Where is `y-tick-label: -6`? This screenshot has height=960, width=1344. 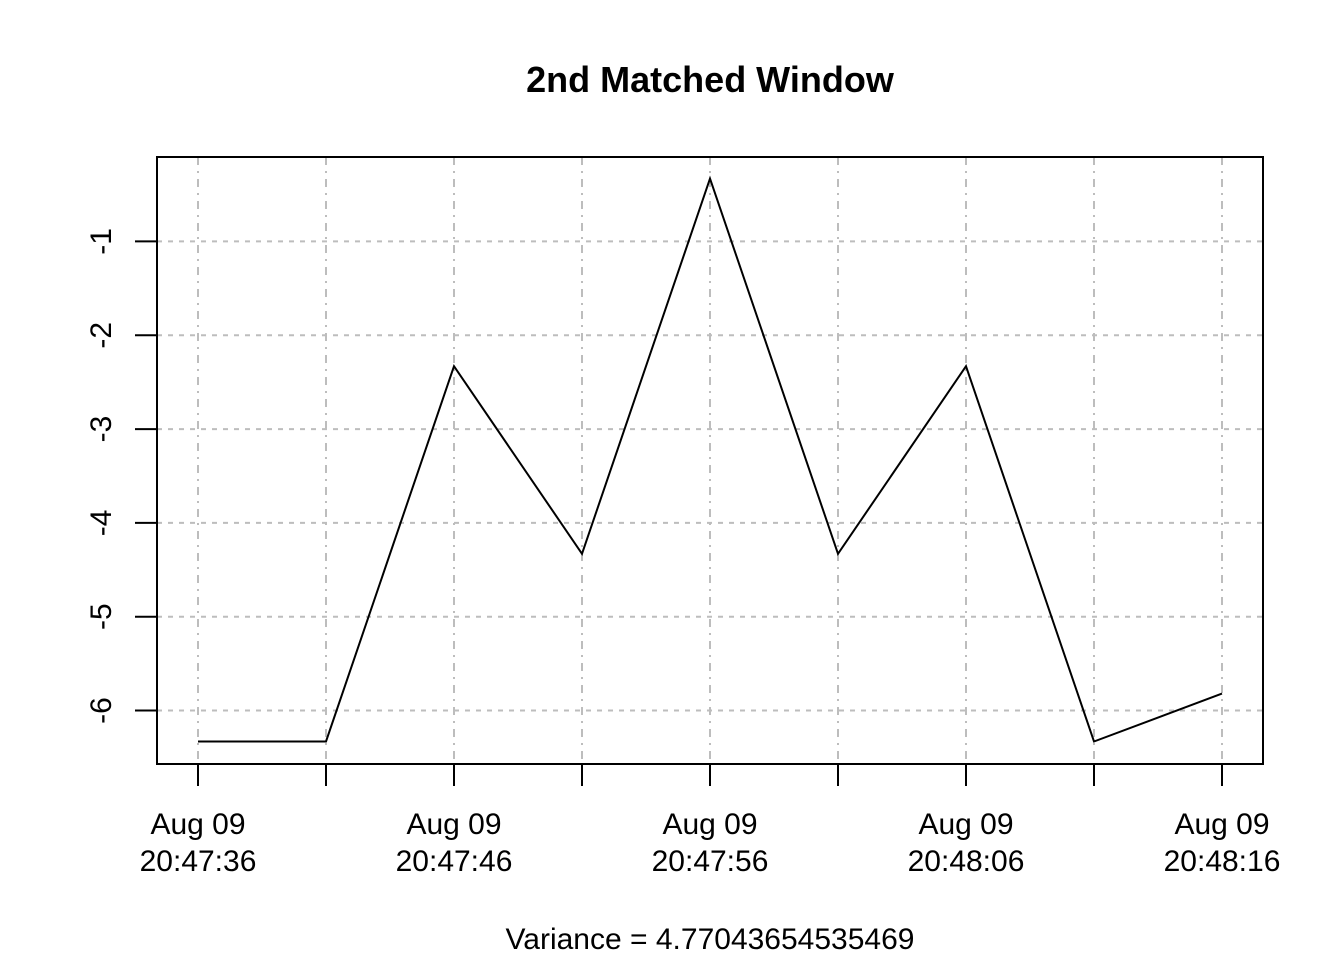 y-tick-label: -6 is located at coordinates (101, 710).